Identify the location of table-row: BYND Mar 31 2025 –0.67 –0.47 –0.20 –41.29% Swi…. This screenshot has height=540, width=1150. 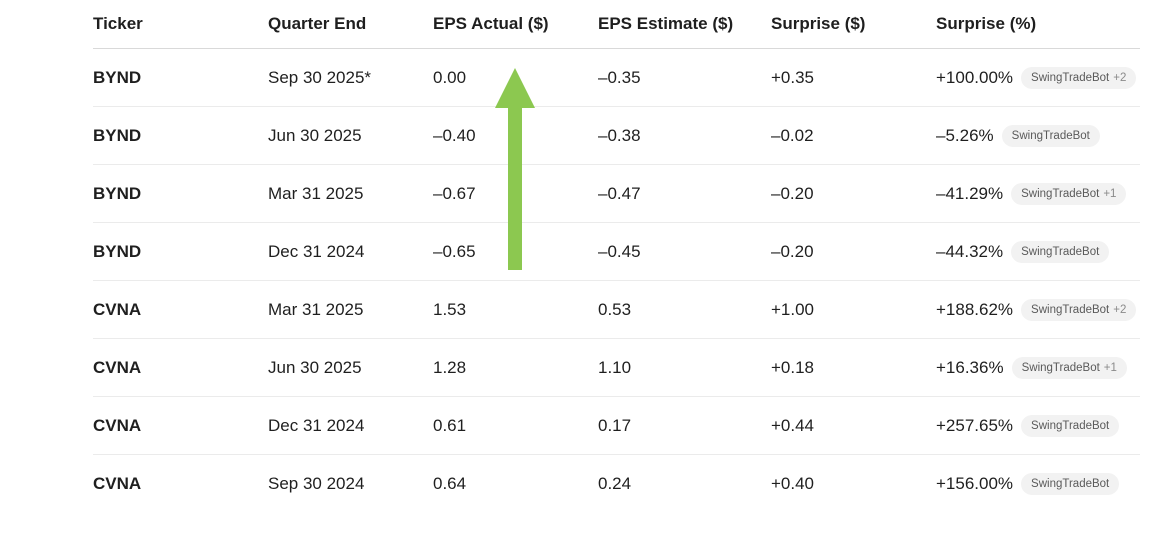
(616, 193).